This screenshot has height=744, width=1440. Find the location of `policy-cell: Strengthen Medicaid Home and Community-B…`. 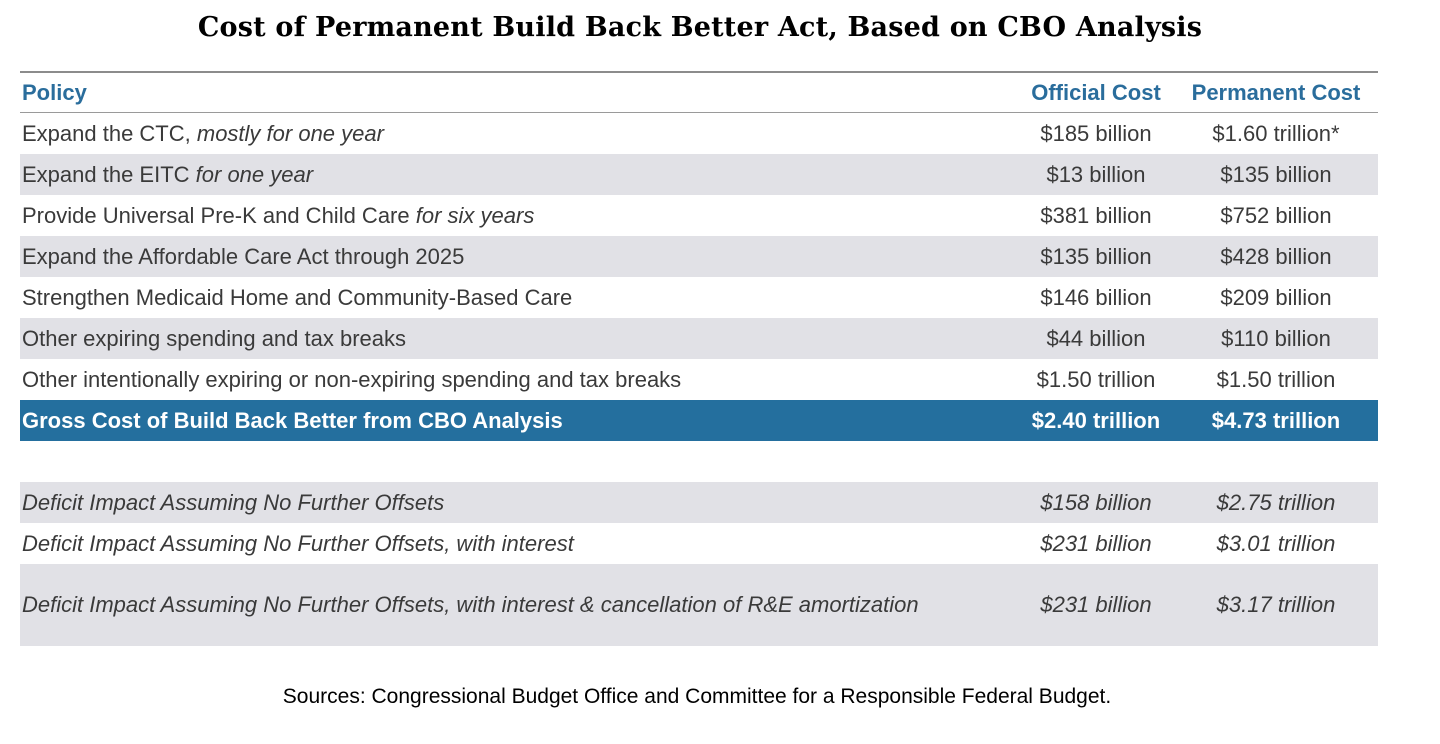

policy-cell: Strengthen Medicaid Home and Community-B… is located at coordinates (297, 297).